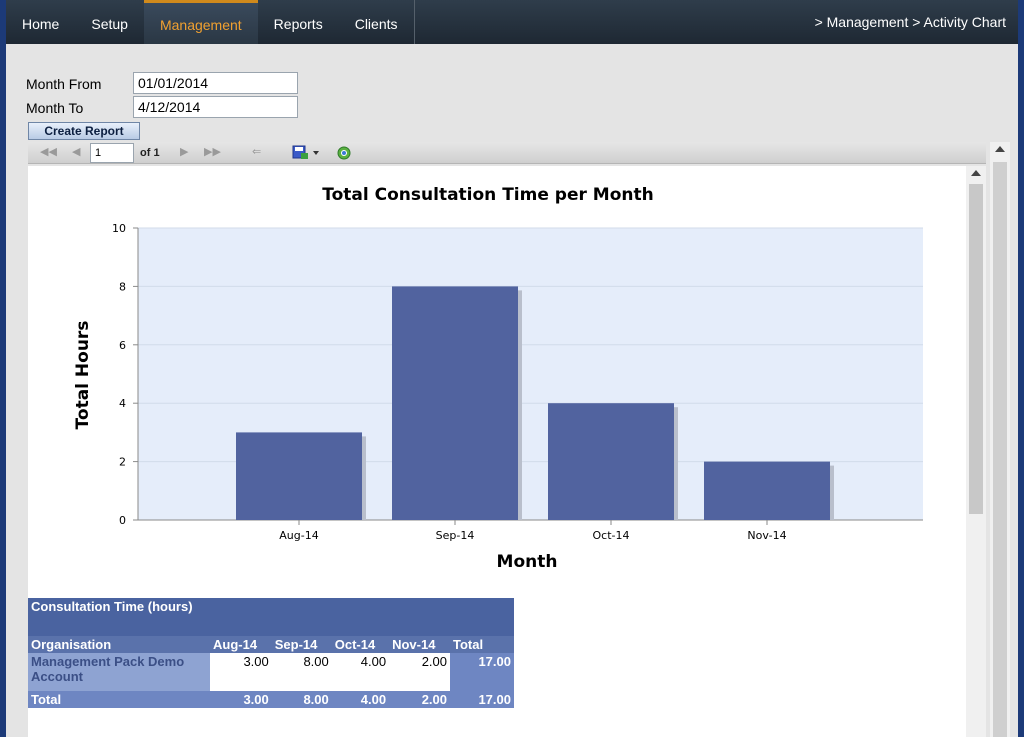  I want to click on org-name: Management Pack Demo Account, so click(119, 672).